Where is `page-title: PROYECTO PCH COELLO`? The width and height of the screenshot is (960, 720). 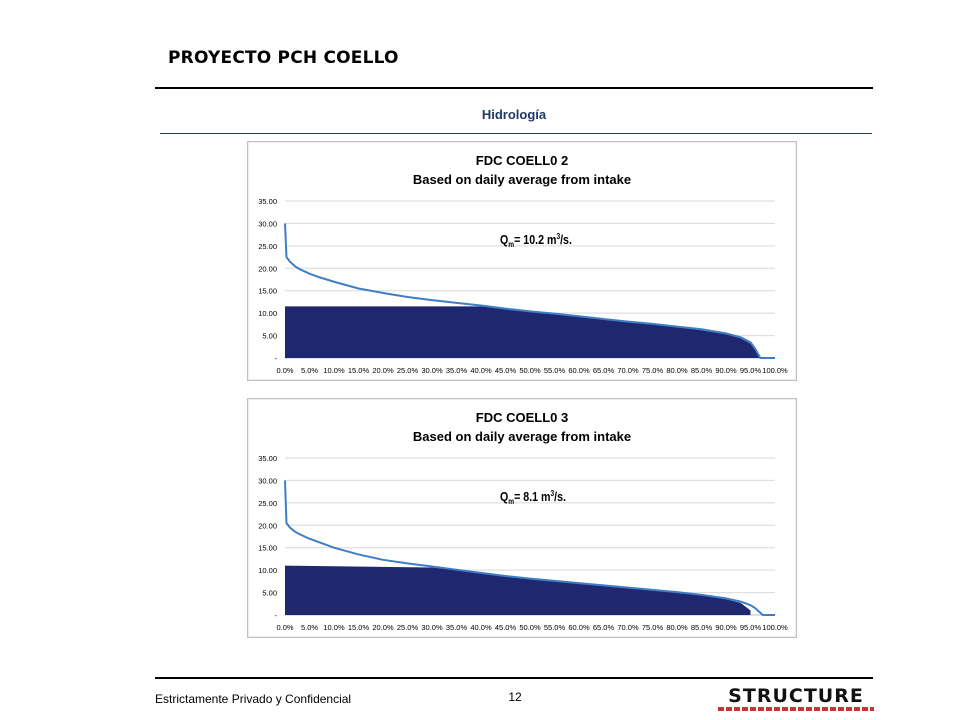 page-title: PROYECTO PCH COELLO is located at coordinates (283, 58).